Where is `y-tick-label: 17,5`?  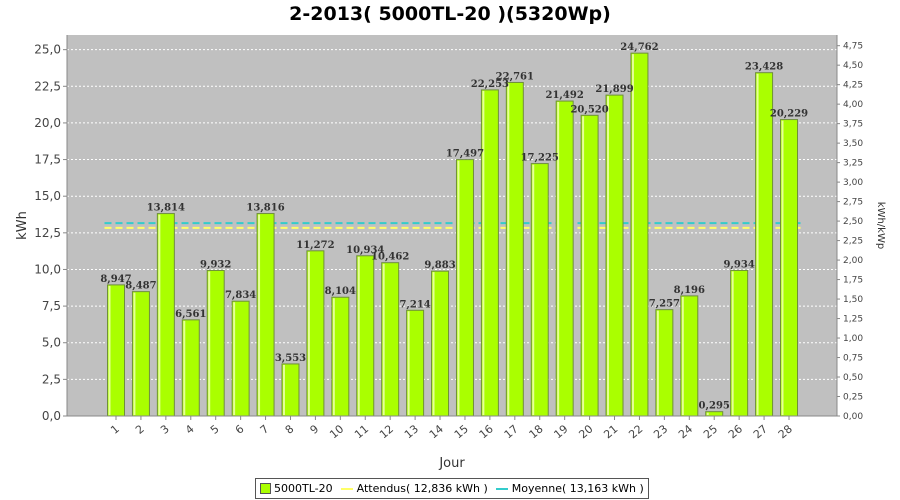 y-tick-label: 17,5 is located at coordinates (47, 160).